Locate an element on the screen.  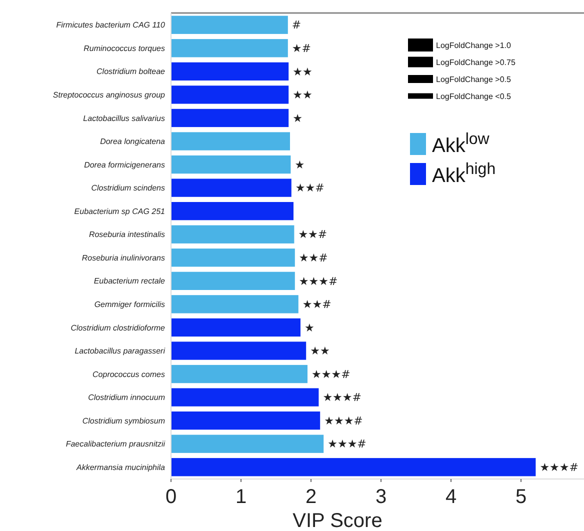
y-tick-label: Streptococcus anginosus group is located at coordinates (109, 95).